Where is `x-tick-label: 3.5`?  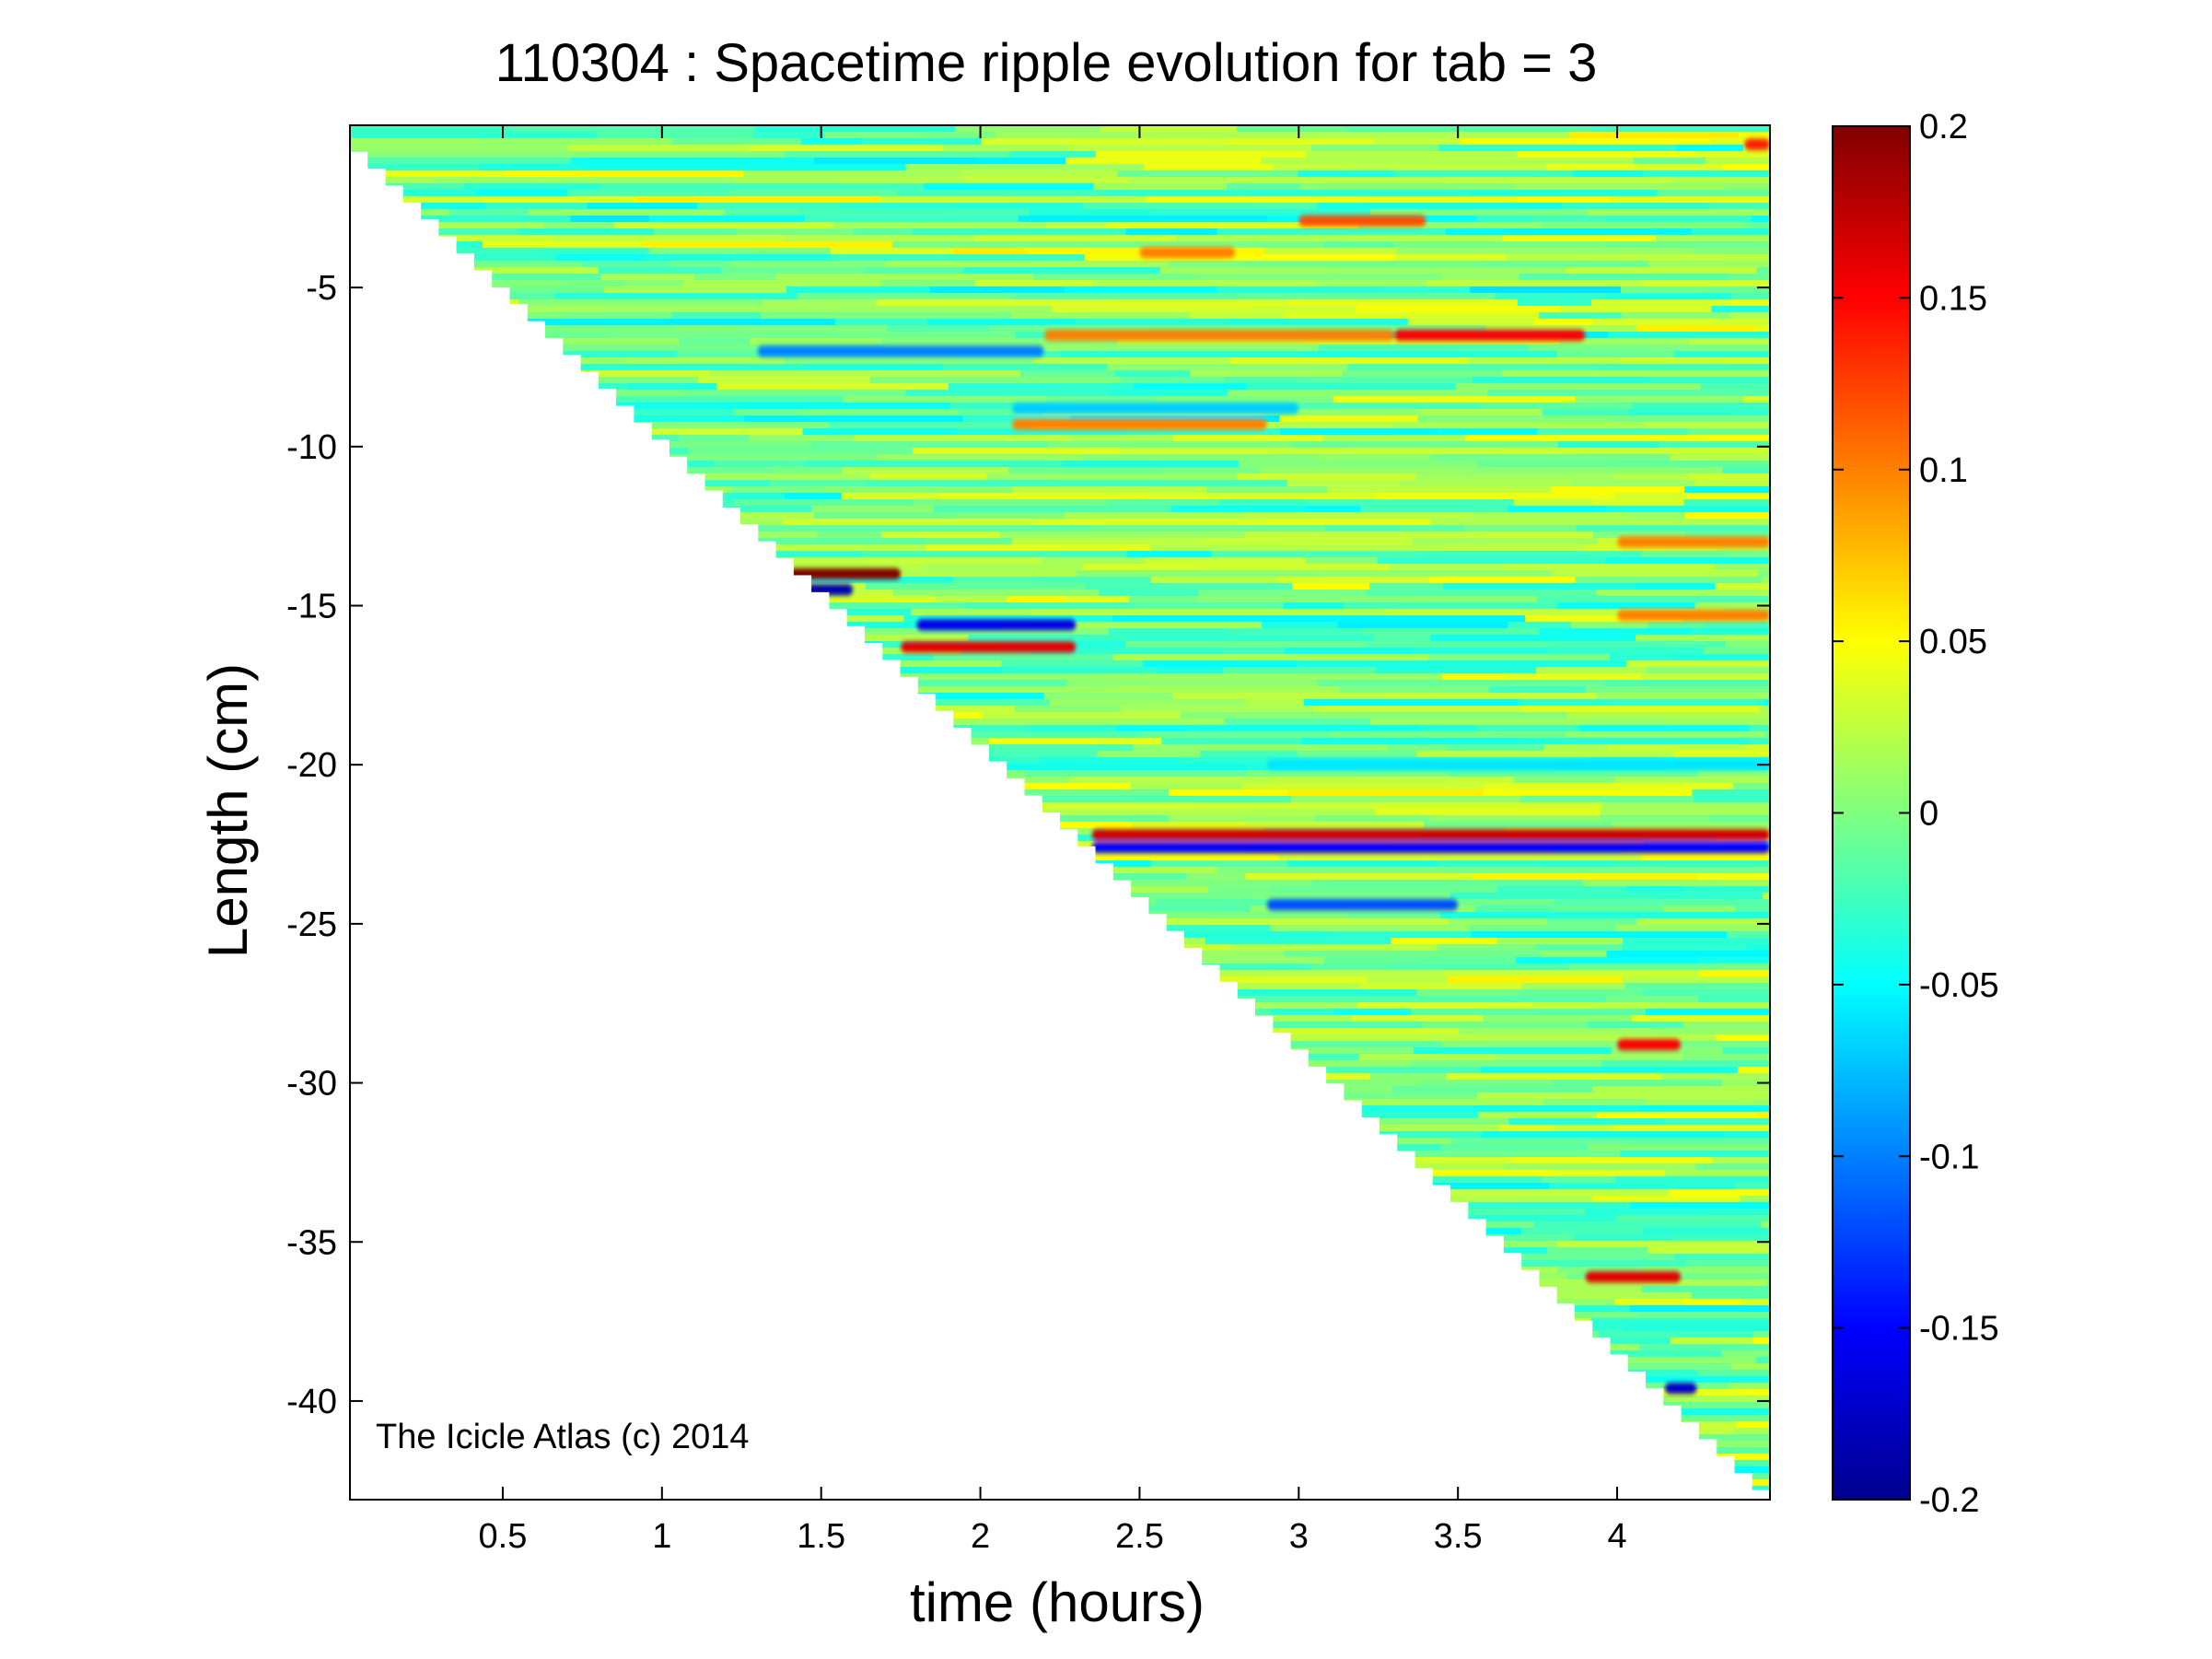 x-tick-label: 3.5 is located at coordinates (1459, 1536).